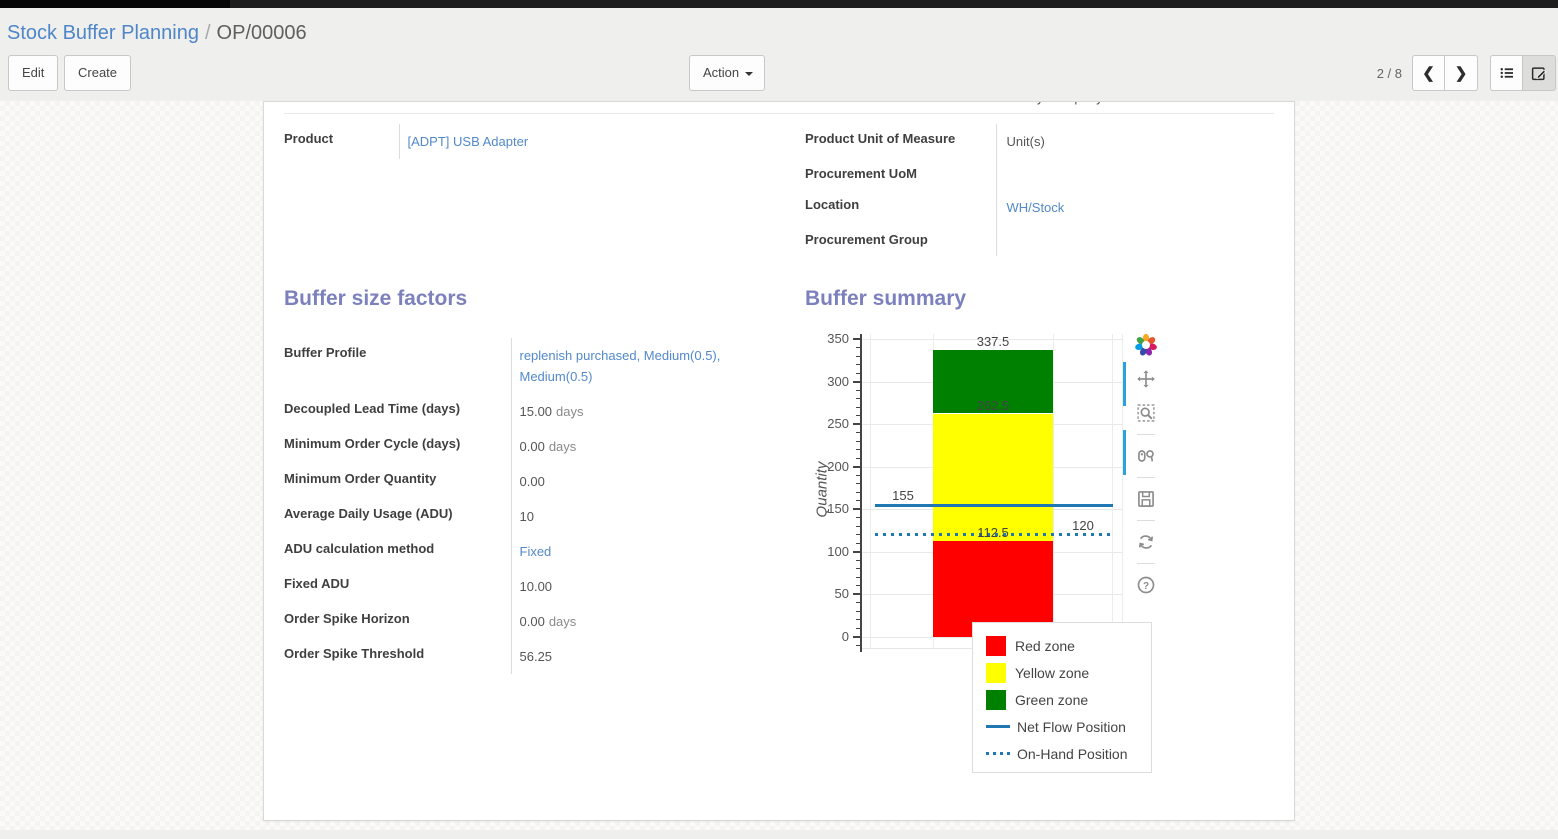  What do you see at coordinates (103, 33) in the screenshot?
I see `breadcrumb-parent-link: Stock Buffer Planning` at bounding box center [103, 33].